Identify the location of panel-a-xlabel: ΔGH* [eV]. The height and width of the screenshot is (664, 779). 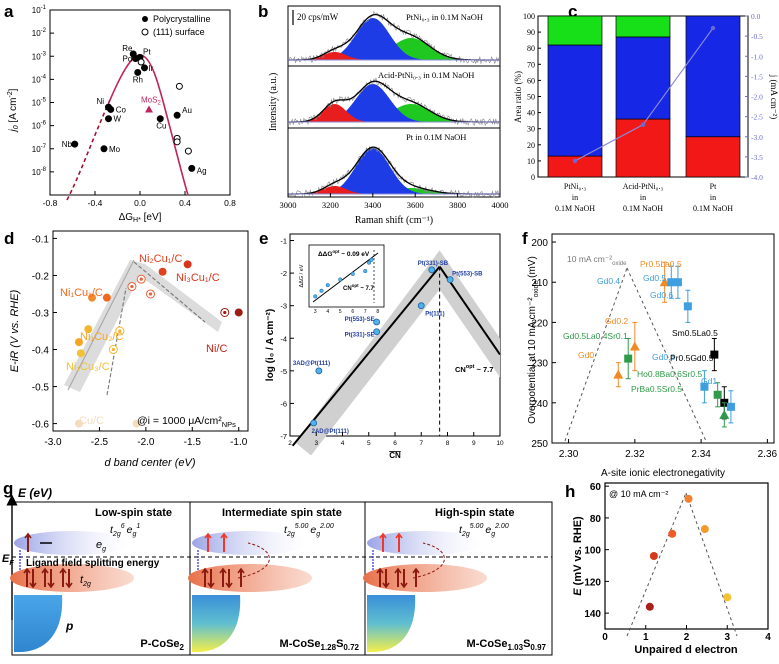
(140, 218).